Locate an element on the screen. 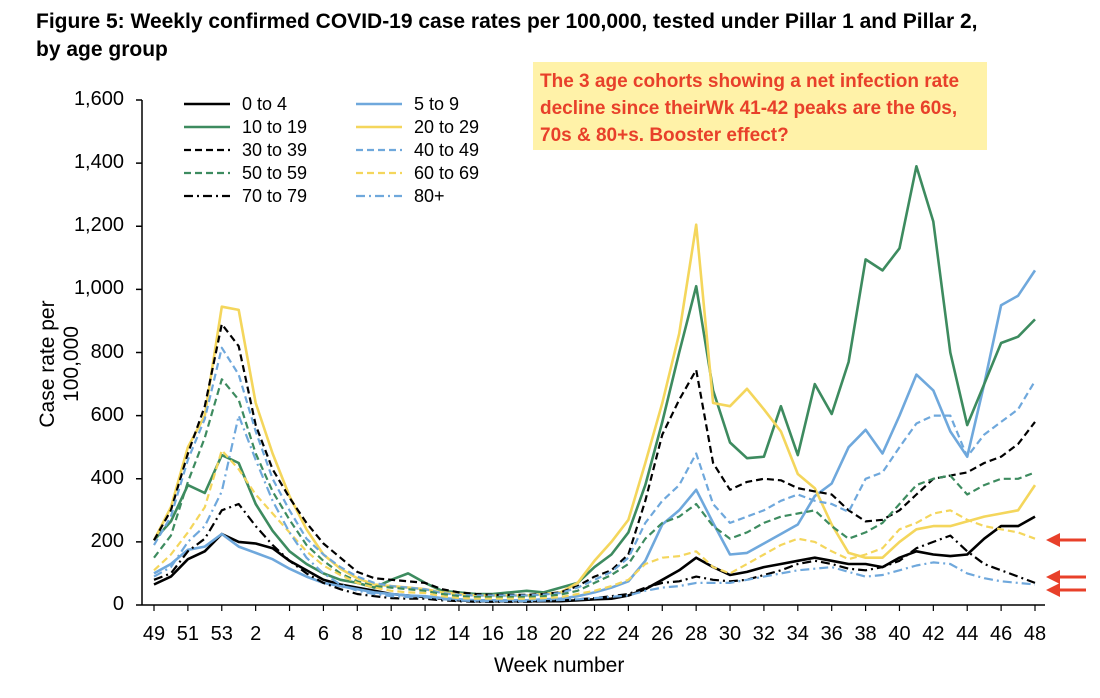  legend-label: 50 to 59 is located at coordinates (274, 173).